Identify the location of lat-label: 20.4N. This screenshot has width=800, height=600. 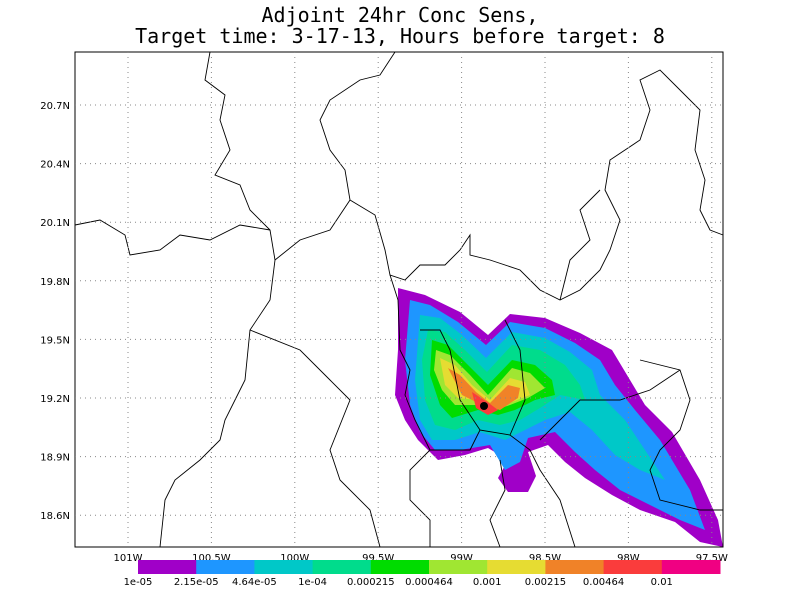
(55, 165).